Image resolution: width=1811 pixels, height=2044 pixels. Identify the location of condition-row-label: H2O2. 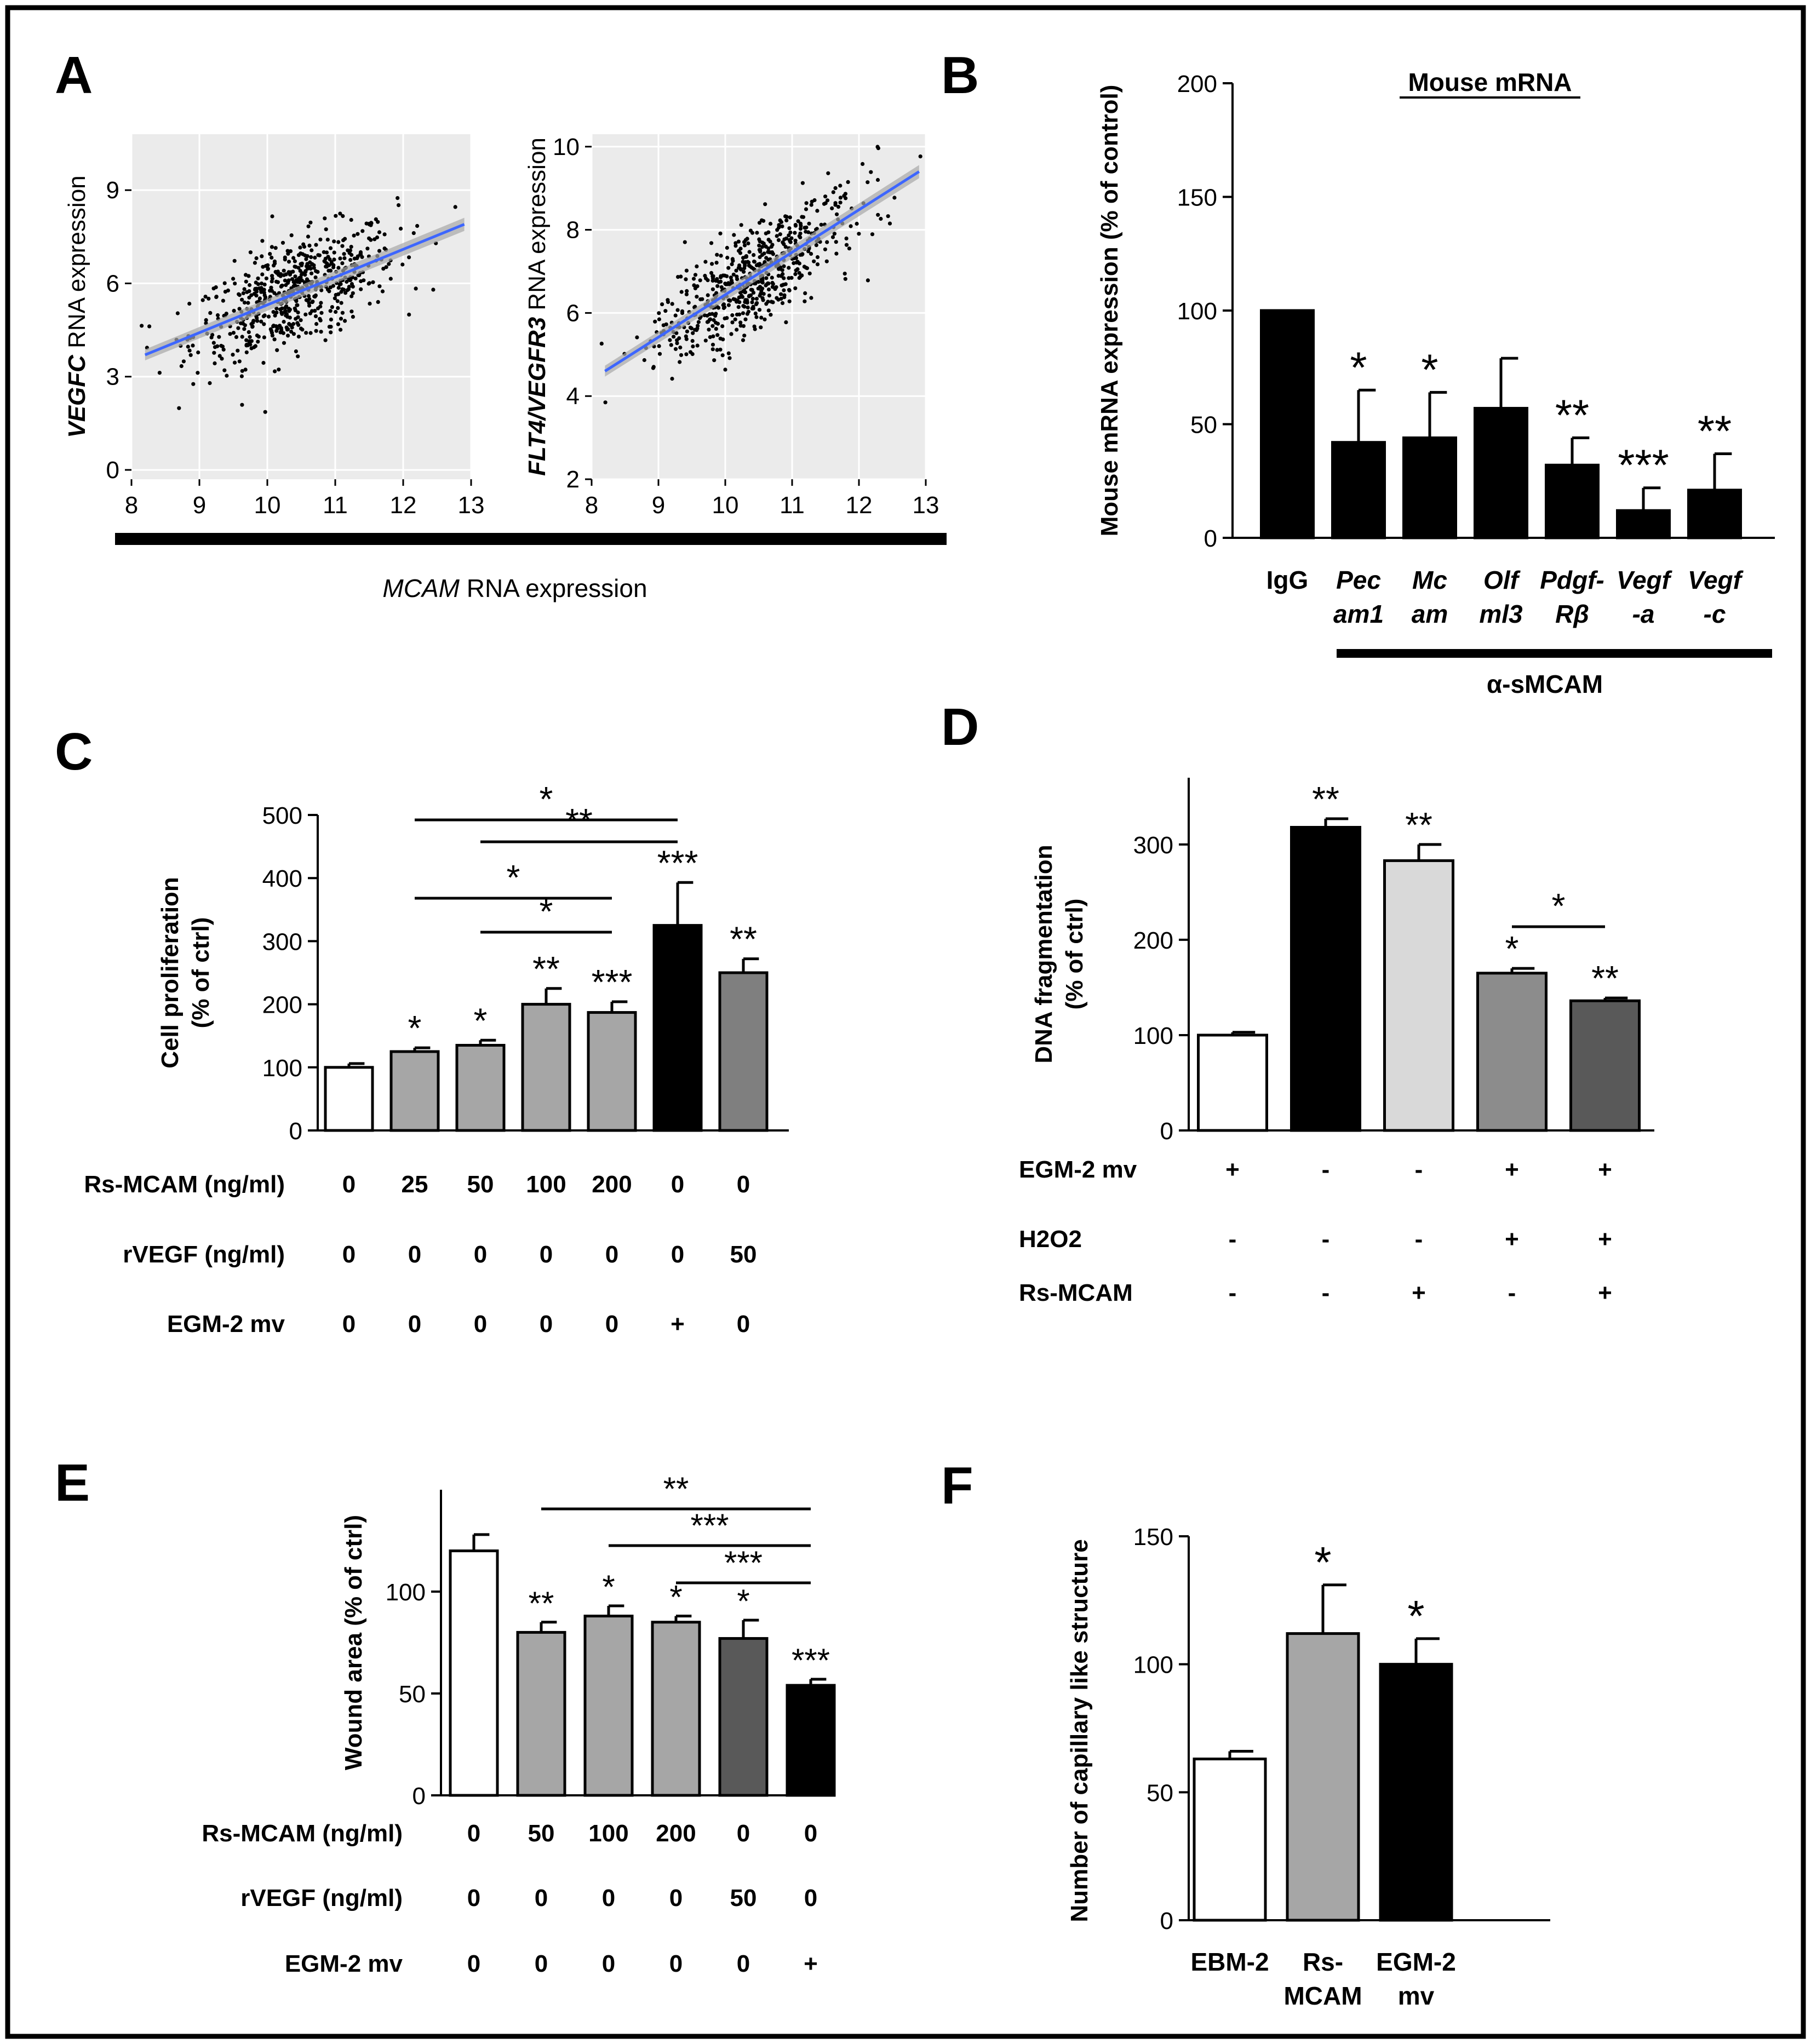
(1050, 1240).